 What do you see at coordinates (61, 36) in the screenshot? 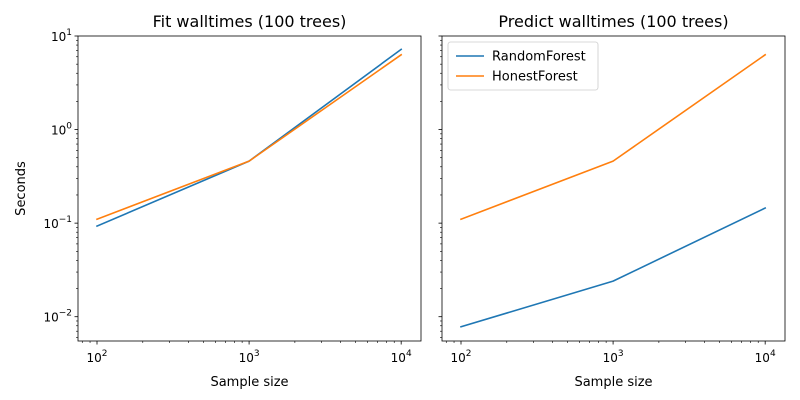
I see `y-tick-label: 10¹` at bounding box center [61, 36].